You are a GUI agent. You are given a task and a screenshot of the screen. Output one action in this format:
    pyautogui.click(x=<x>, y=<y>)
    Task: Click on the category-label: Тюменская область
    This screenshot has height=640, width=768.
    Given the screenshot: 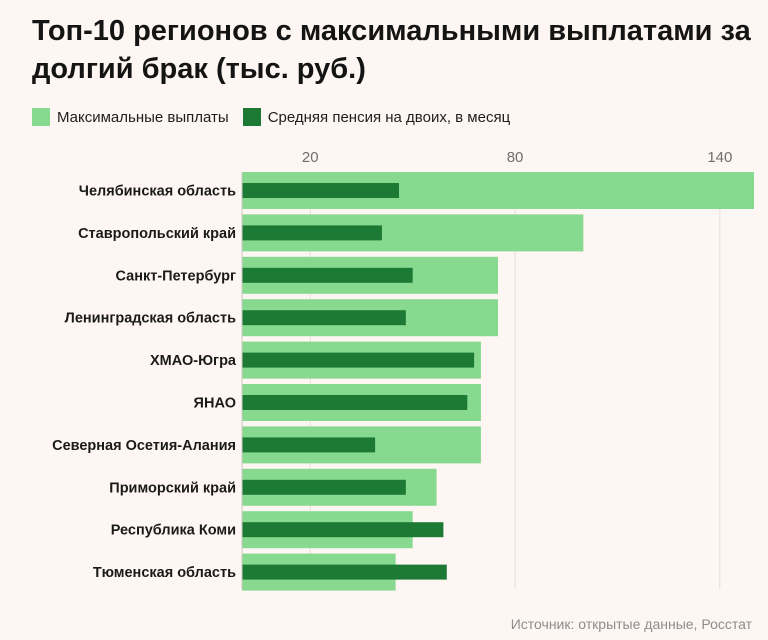 What is the action you would take?
    pyautogui.click(x=164, y=573)
    